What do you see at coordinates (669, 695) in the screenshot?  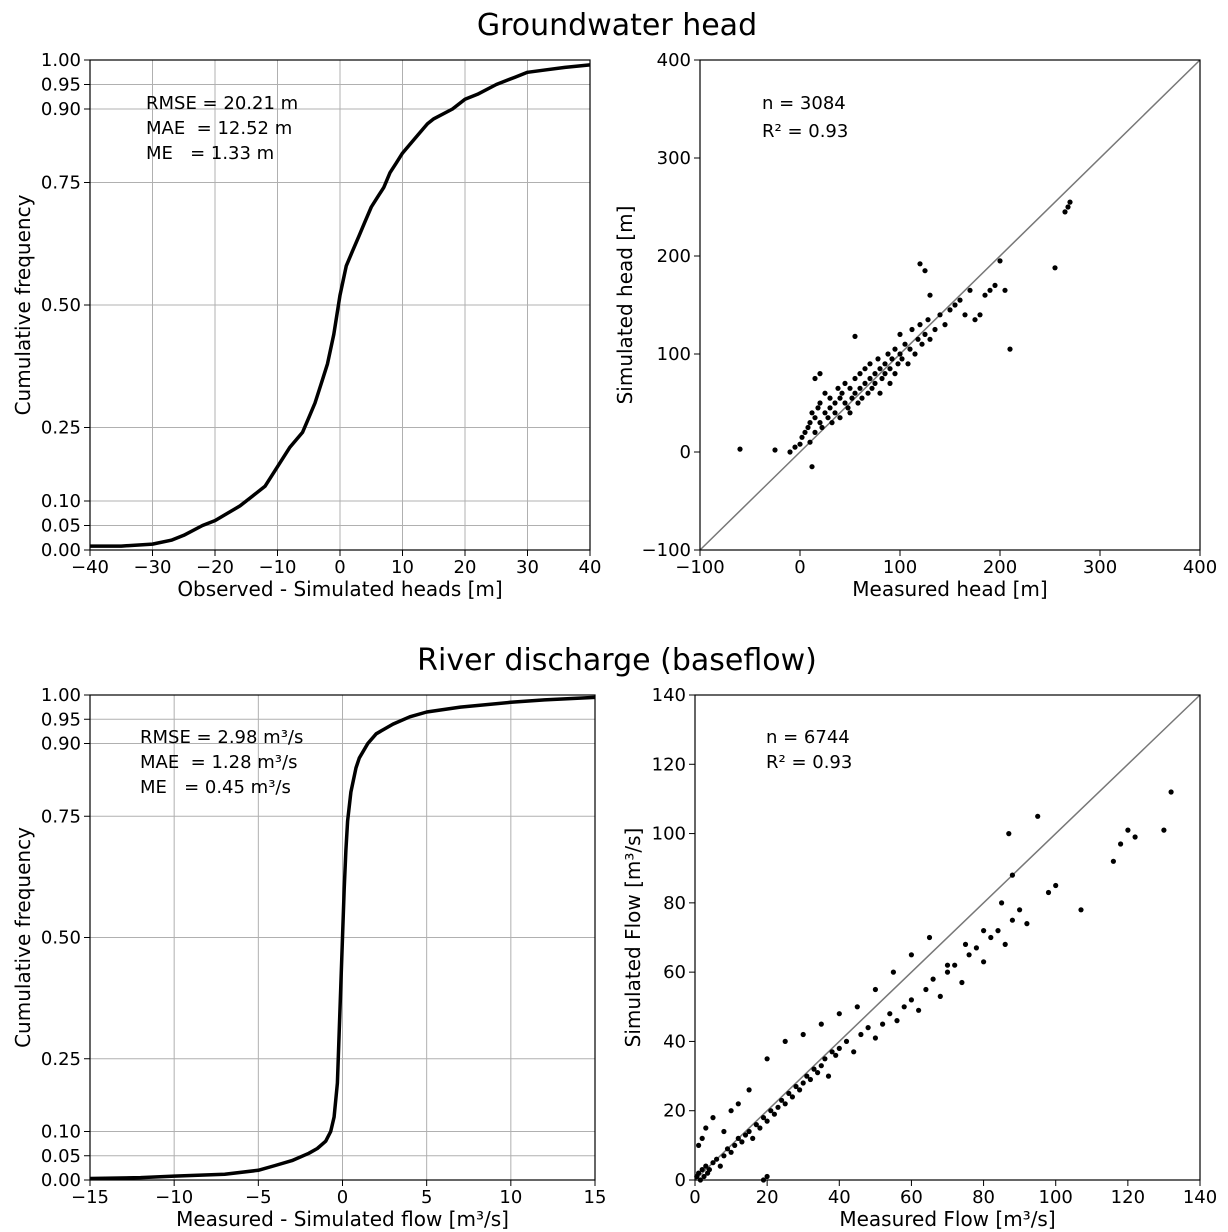 I see `y-tick-label: 140` at bounding box center [669, 695].